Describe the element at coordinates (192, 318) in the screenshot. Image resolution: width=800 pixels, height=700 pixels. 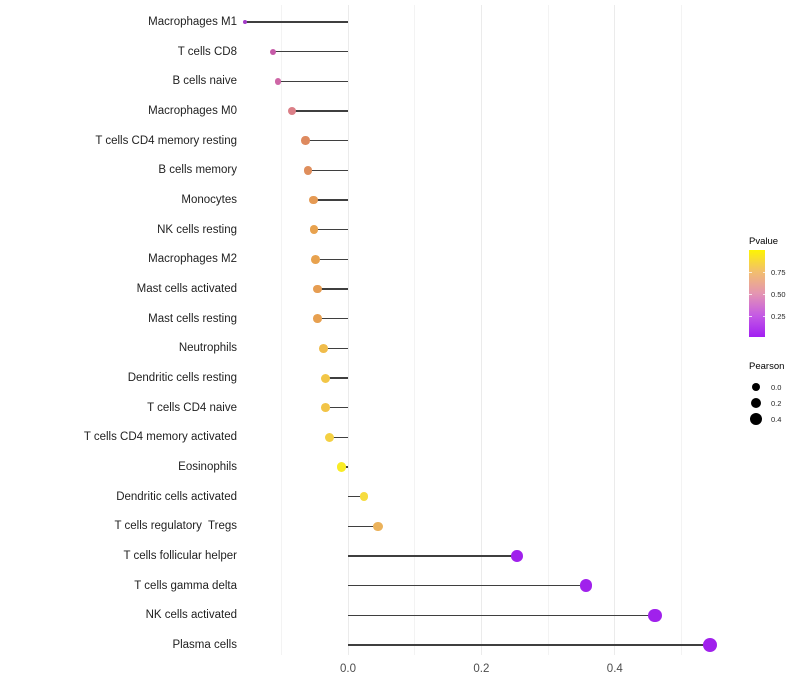
I see `y-axis-label: Mast cells resting` at that location.